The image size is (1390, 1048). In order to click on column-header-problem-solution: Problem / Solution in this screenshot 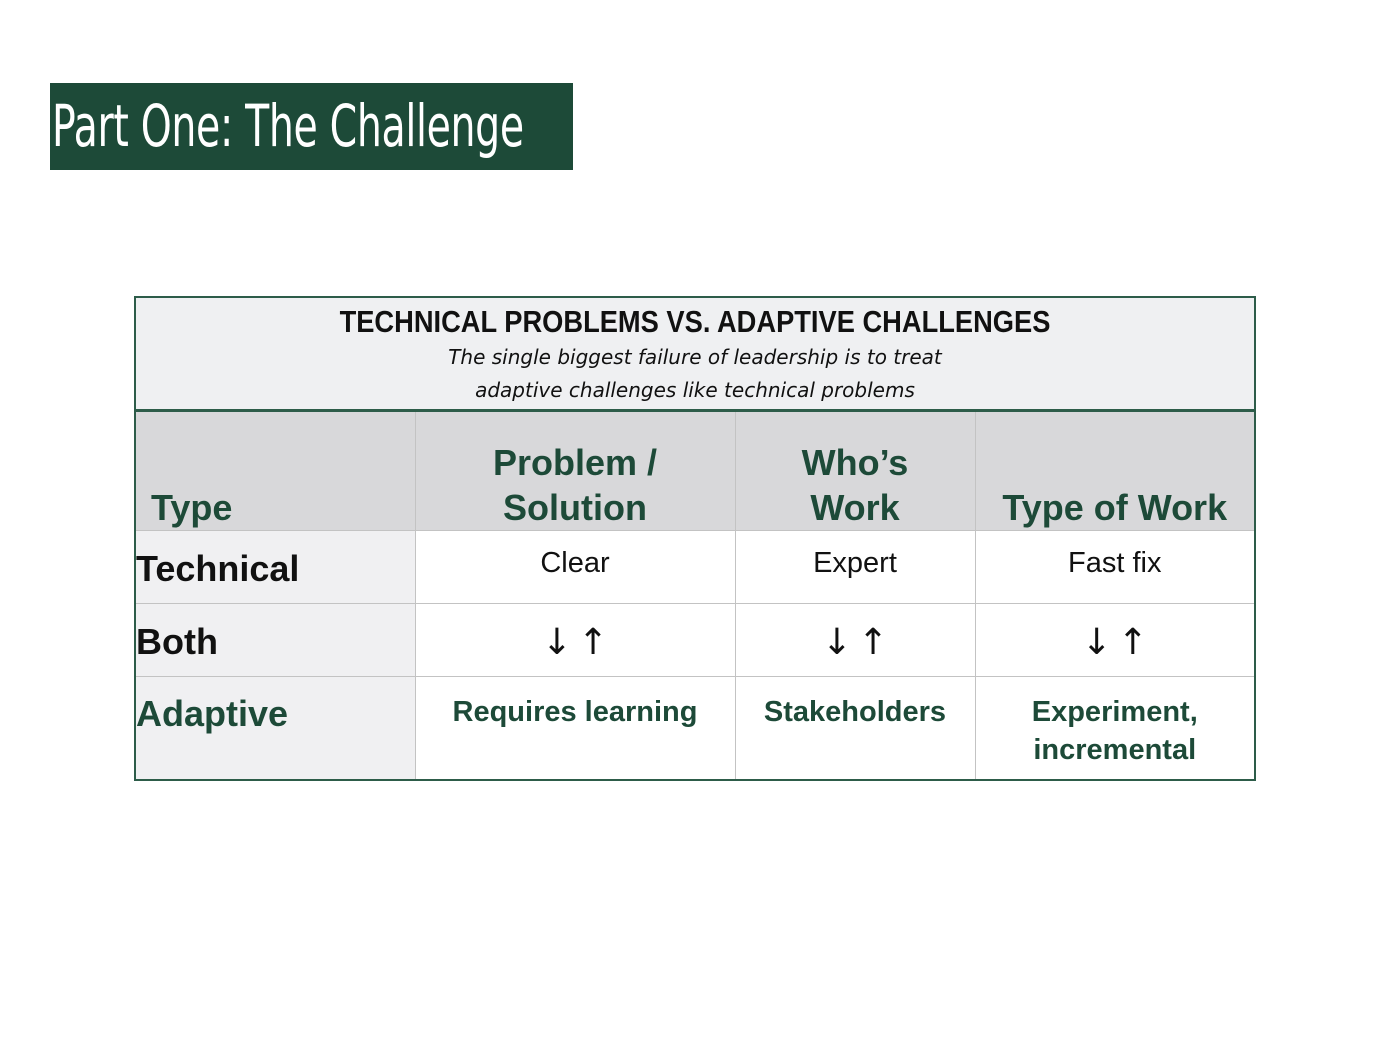, I will do `click(575, 471)`.